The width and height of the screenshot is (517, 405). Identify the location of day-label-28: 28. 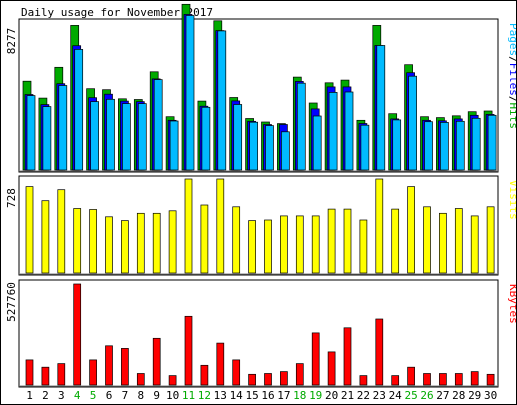
(458, 395).